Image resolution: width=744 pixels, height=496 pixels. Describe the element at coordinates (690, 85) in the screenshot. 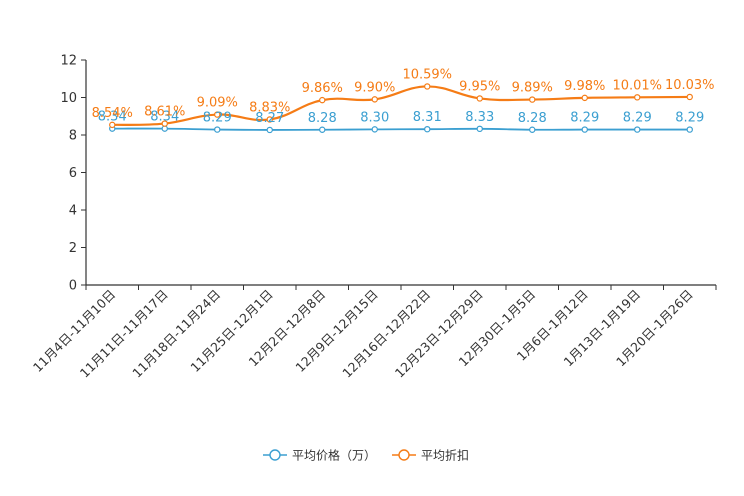

I see `data-label: 10.03%` at that location.